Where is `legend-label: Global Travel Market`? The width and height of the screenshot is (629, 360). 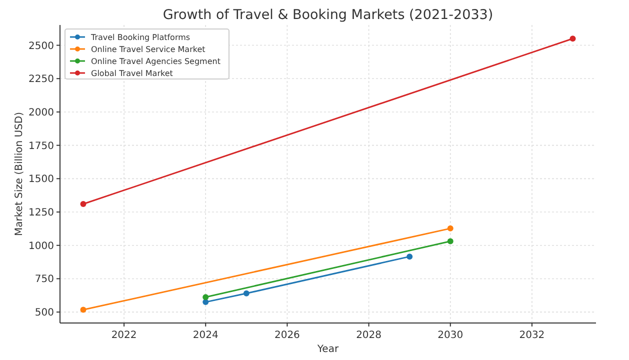
legend-label: Global Travel Market is located at coordinates (132, 73).